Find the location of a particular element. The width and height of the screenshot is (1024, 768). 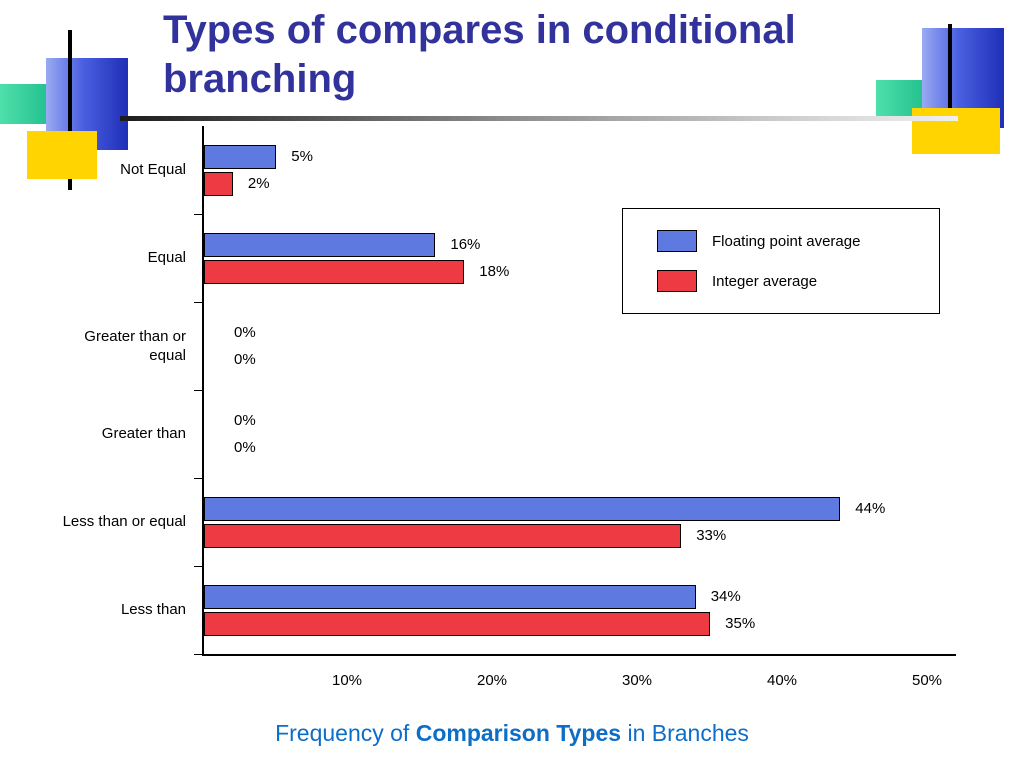

x-tick-label: 20% is located at coordinates (492, 680).